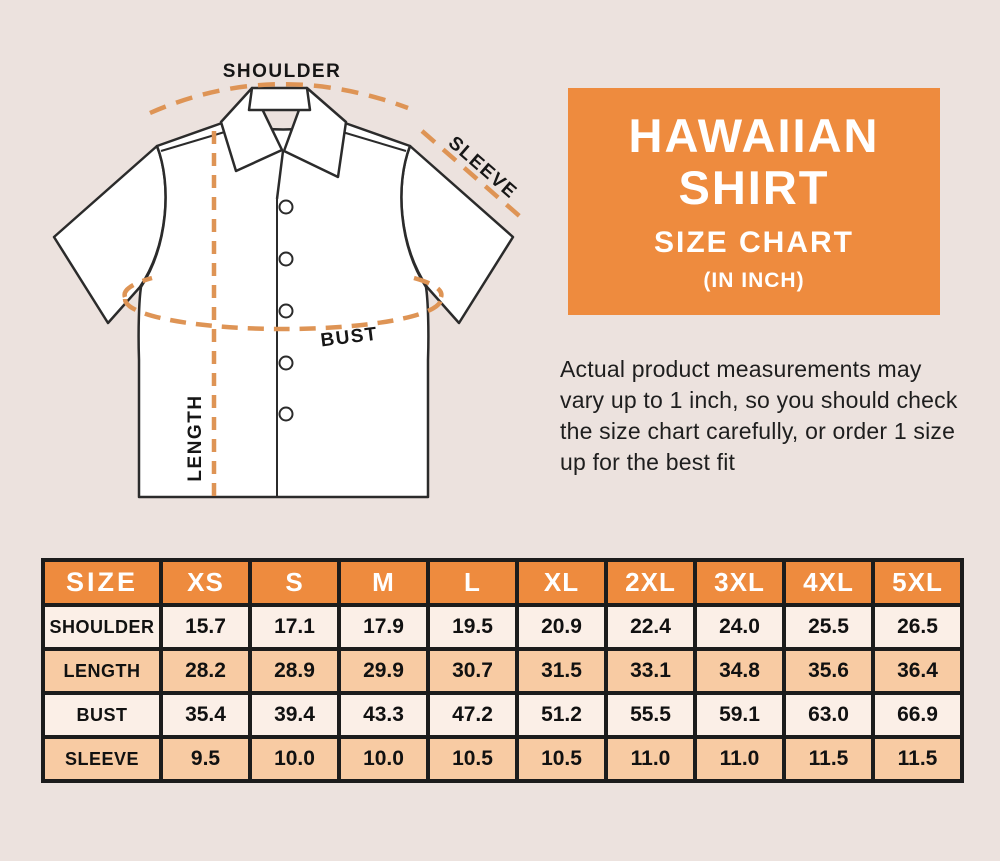  Describe the element at coordinates (917, 582) in the screenshot. I see `column-header-5xl: 5XL` at that location.